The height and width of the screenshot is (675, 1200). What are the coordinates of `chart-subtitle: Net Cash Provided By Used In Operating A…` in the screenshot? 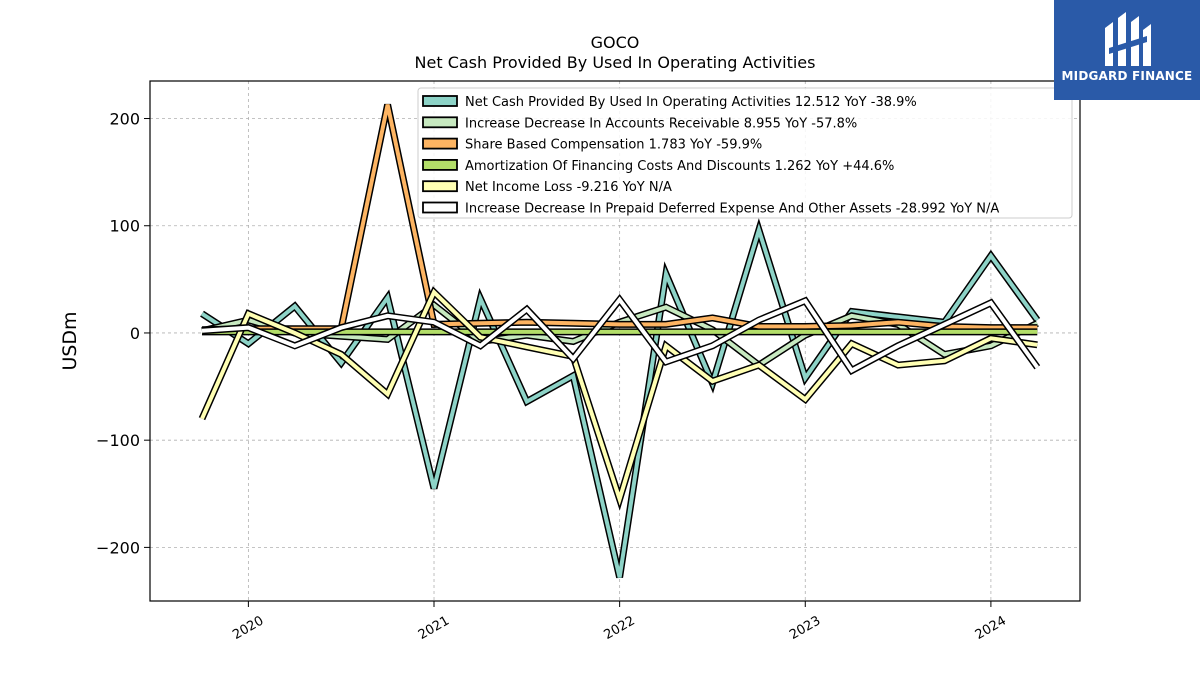 It's located at (615, 62).